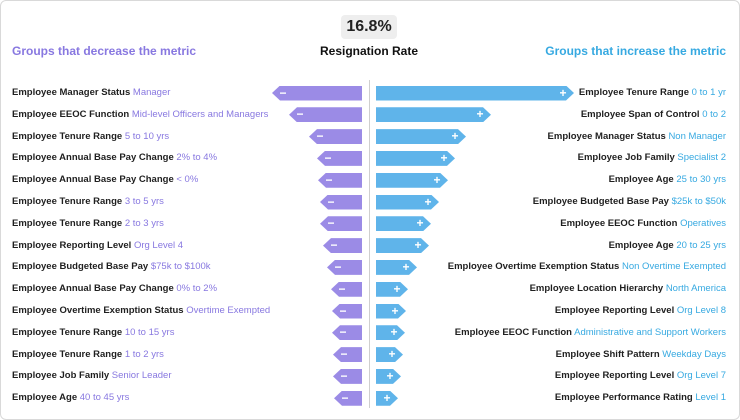 Image resolution: width=740 pixels, height=420 pixels. What do you see at coordinates (667, 246) in the screenshot?
I see `increase-label: Employee Age 20 to 25 yrs` at bounding box center [667, 246].